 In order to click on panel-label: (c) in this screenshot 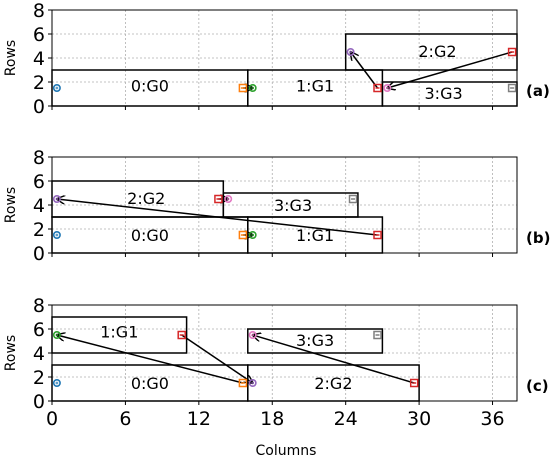, I will do `click(537, 386)`.